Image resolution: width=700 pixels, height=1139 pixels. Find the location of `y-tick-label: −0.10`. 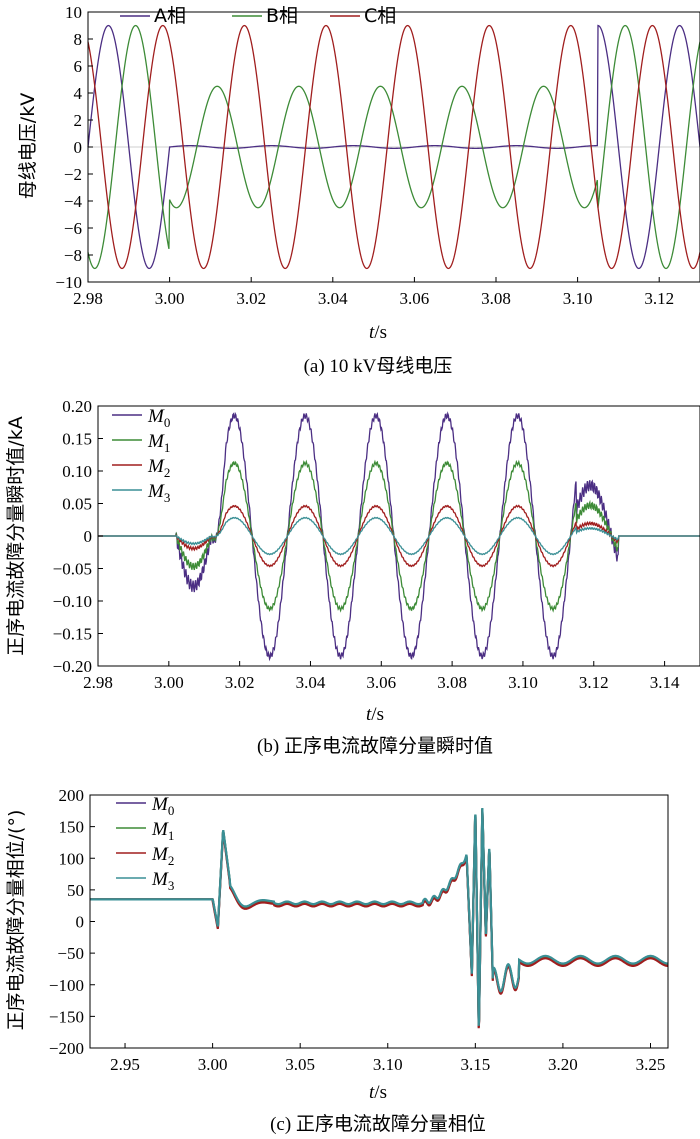

y-tick-label: −0.10 is located at coordinates (72, 601).